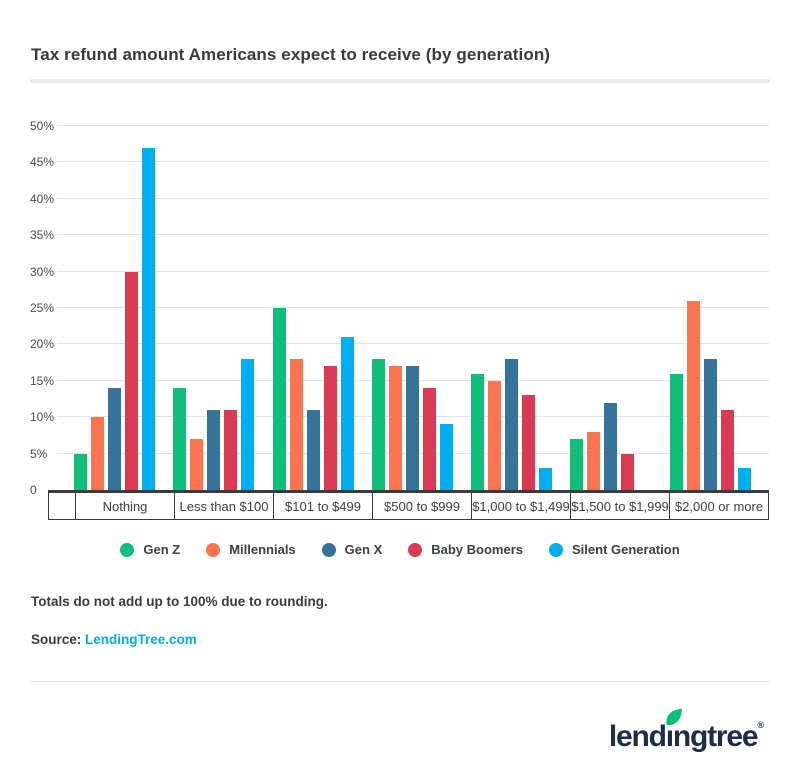 The image size is (800, 758). I want to click on legend-item: Silent Generation, so click(614, 549).